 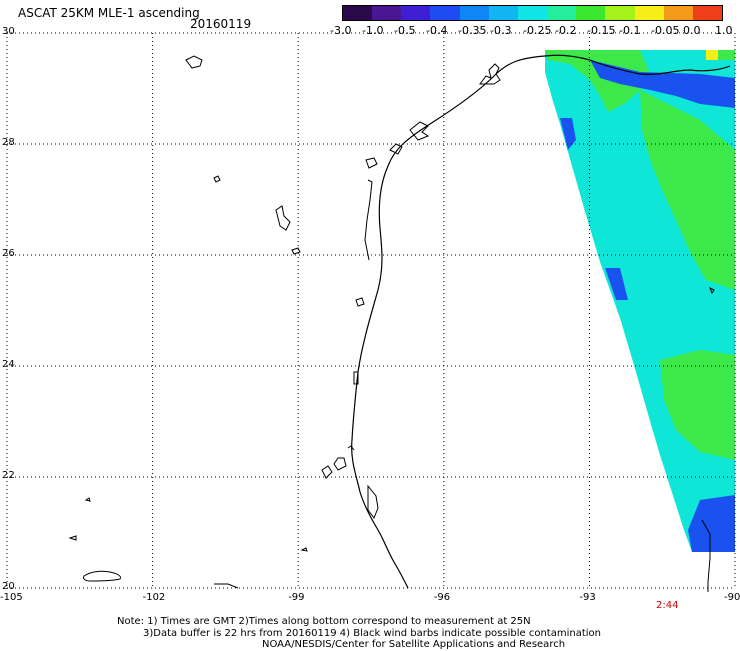 What do you see at coordinates (687, 190) in the screenshot?
I see `swath-green-east` at bounding box center [687, 190].